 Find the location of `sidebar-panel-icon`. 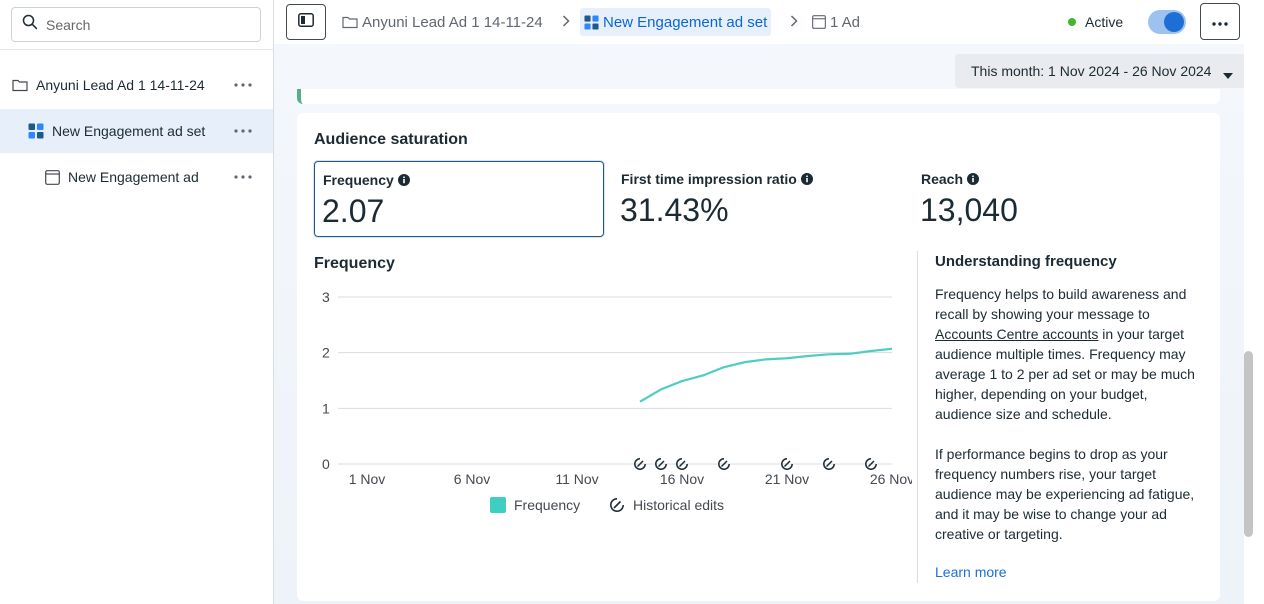

sidebar-panel-icon is located at coordinates (306, 22).